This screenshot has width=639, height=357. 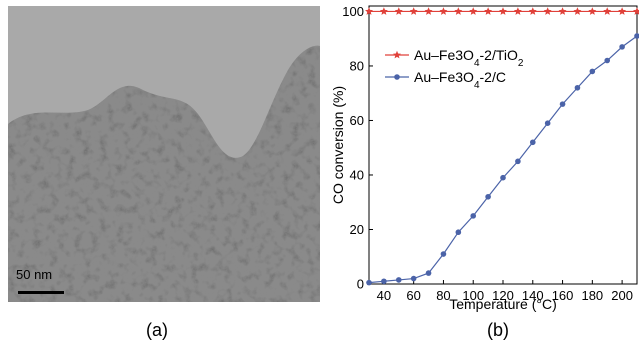 I want to click on scale-bar-label: 50 nm, so click(x=34, y=274).